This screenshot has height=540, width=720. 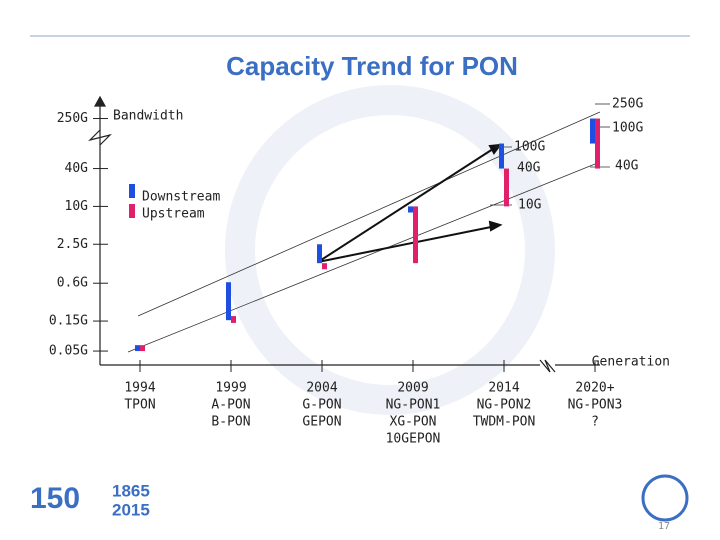 What do you see at coordinates (530, 205) in the screenshot?
I see `annotation: 10G` at bounding box center [530, 205].